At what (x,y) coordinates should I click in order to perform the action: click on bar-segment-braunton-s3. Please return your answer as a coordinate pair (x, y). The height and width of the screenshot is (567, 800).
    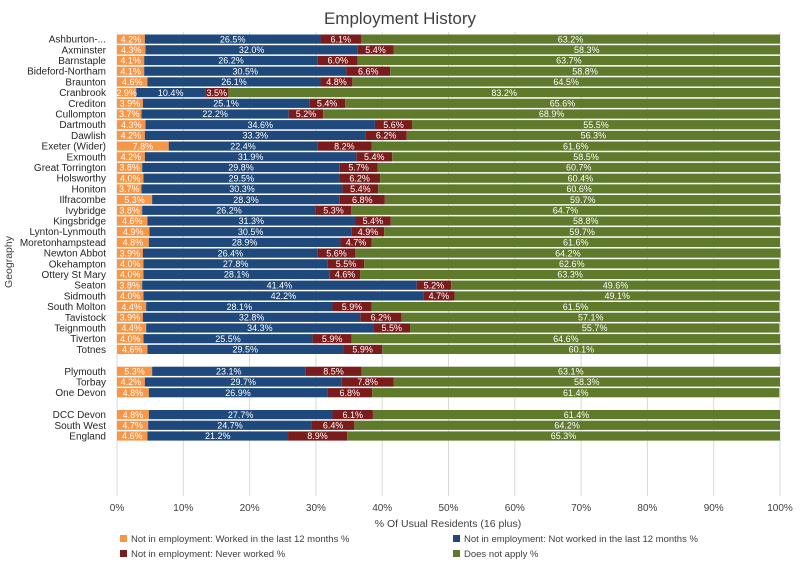
    Looking at the image, I should click on (336, 82).